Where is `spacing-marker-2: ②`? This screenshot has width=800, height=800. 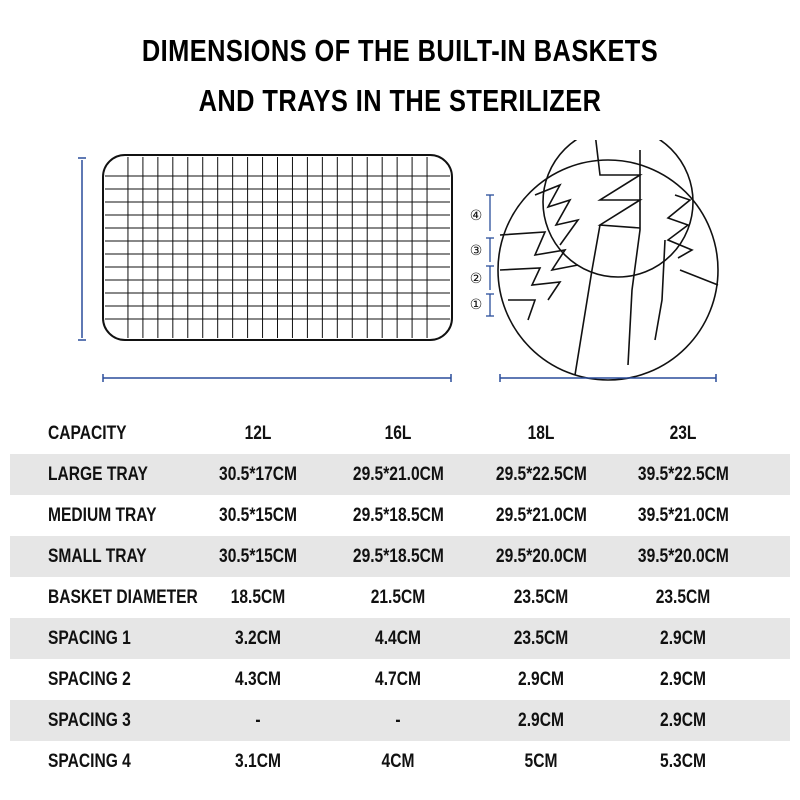
spacing-marker-2: ② is located at coordinates (476, 279).